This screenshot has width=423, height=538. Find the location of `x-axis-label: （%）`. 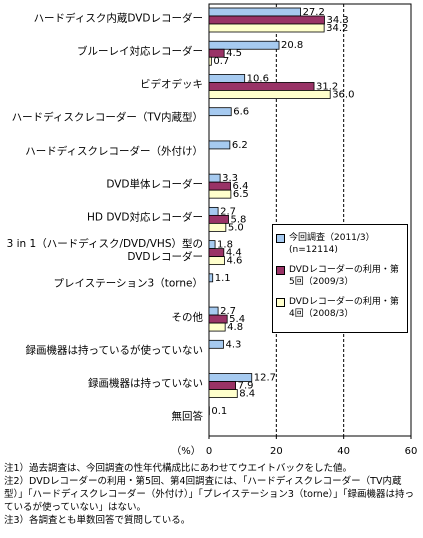

x-axis-label: （%） is located at coordinates (186, 451).